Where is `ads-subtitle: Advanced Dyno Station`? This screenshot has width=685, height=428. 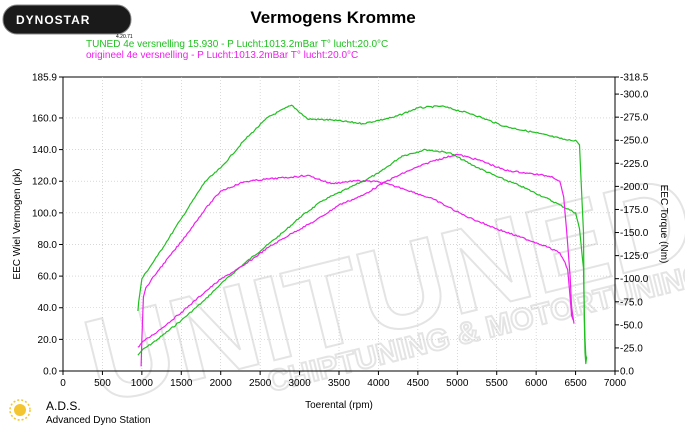 ads-subtitle: Advanced Dyno Station is located at coordinates (98, 420).